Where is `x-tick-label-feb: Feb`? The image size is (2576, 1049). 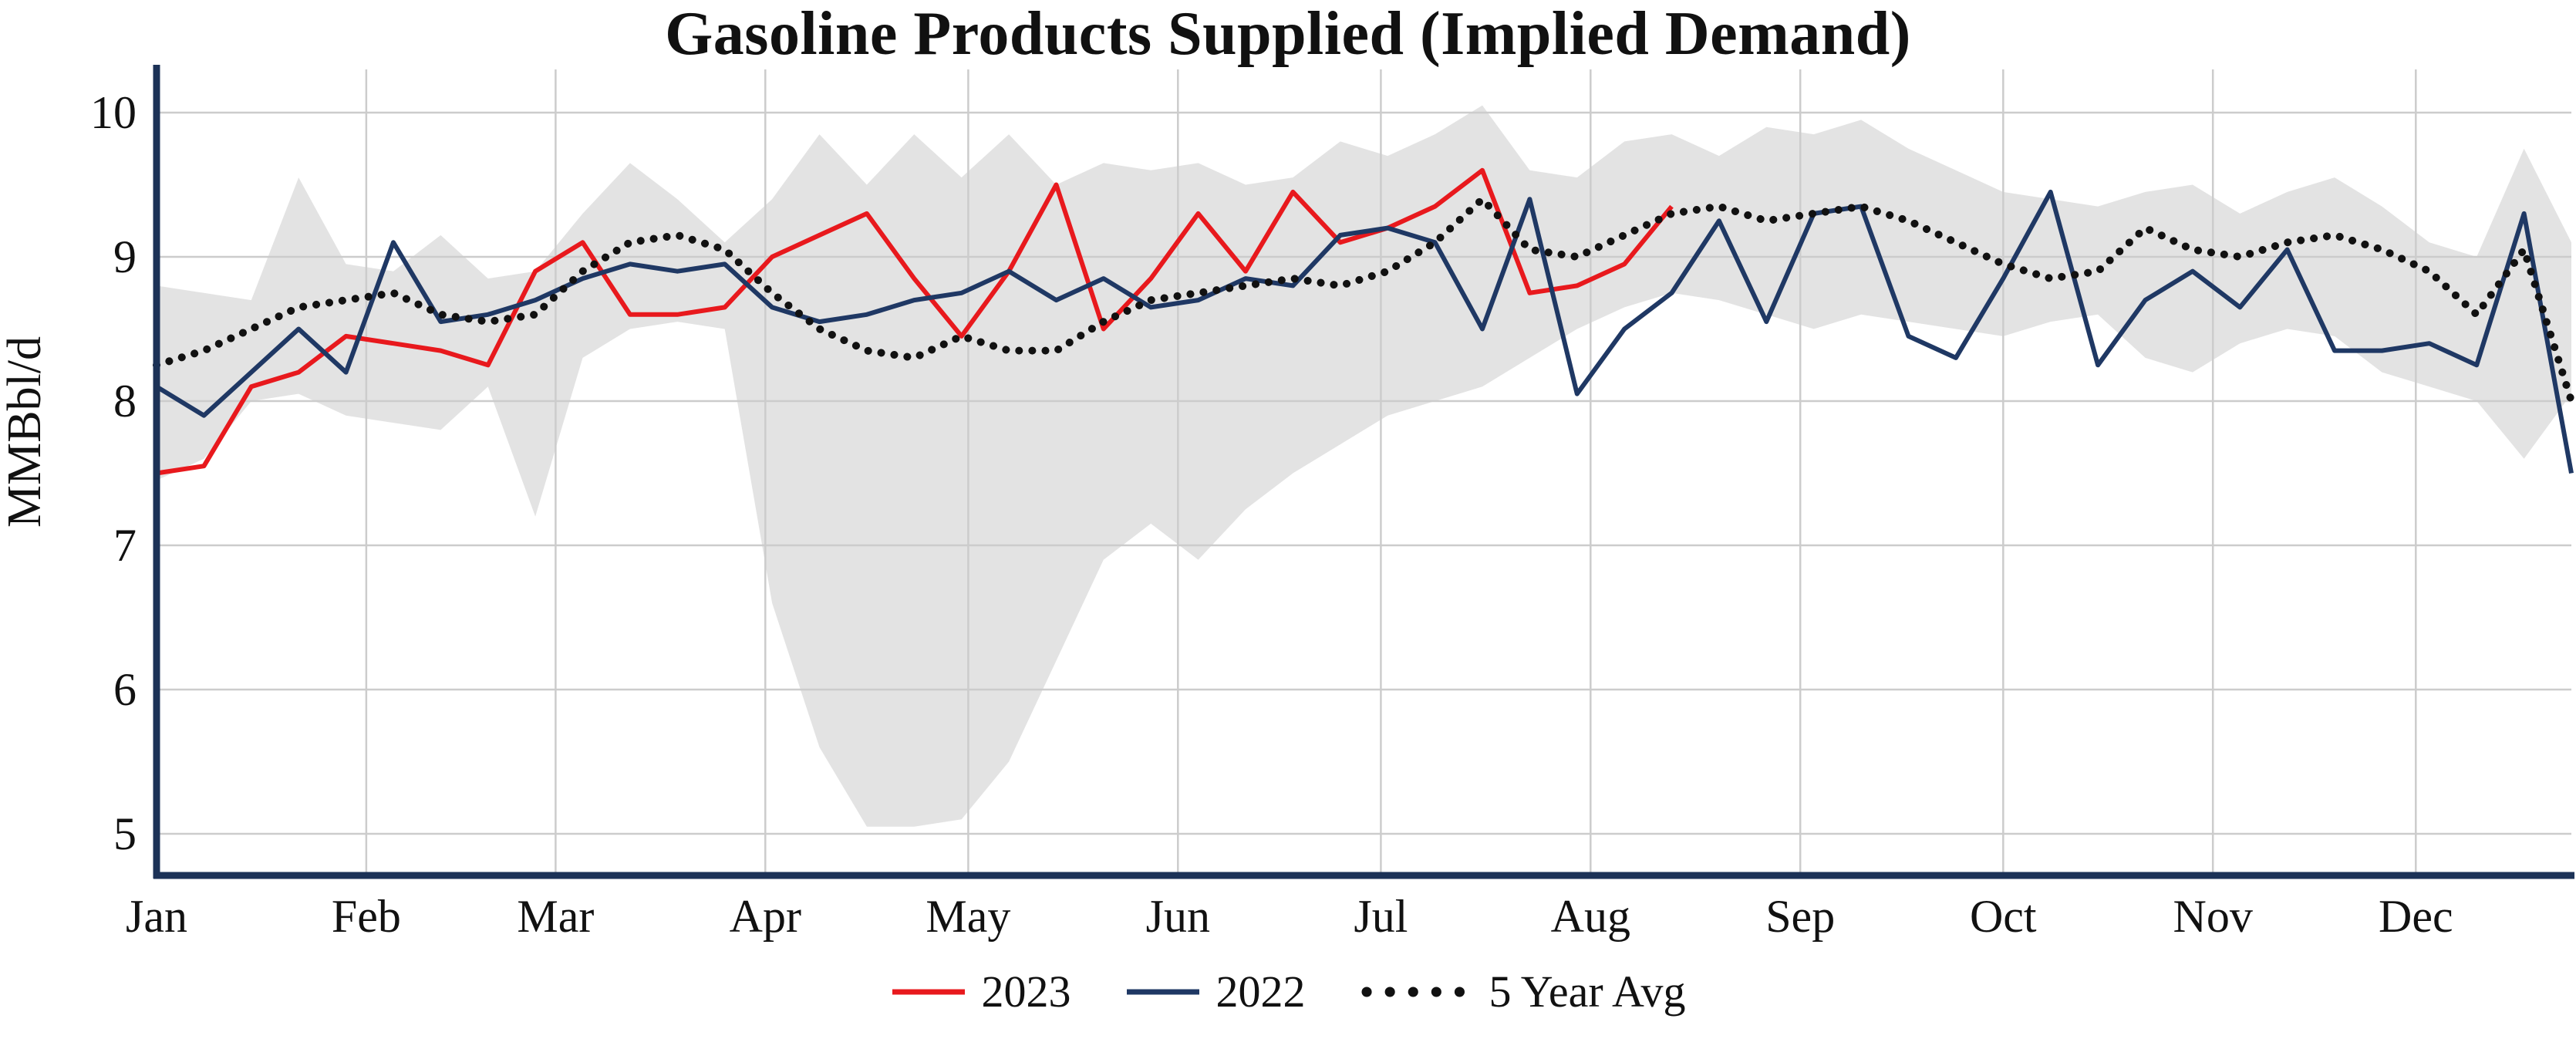
x-tick-label-feb: Feb is located at coordinates (366, 916).